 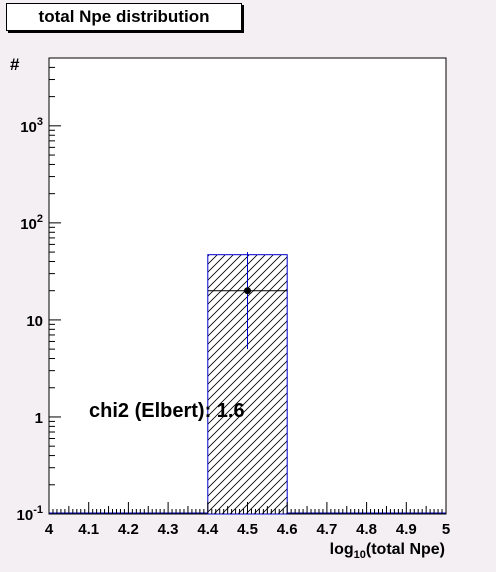 I want to click on y-tick-label-exponent: -1, so click(x=38, y=510).